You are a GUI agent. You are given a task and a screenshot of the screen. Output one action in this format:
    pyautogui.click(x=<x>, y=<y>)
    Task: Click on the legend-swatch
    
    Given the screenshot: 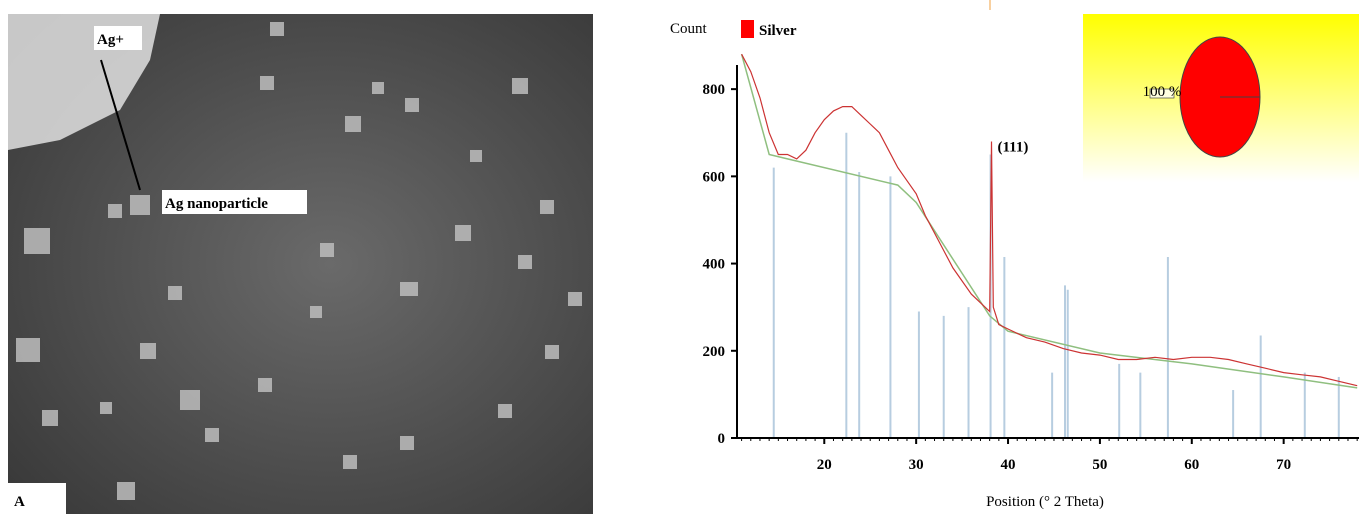 What is the action you would take?
    pyautogui.click(x=747, y=29)
    